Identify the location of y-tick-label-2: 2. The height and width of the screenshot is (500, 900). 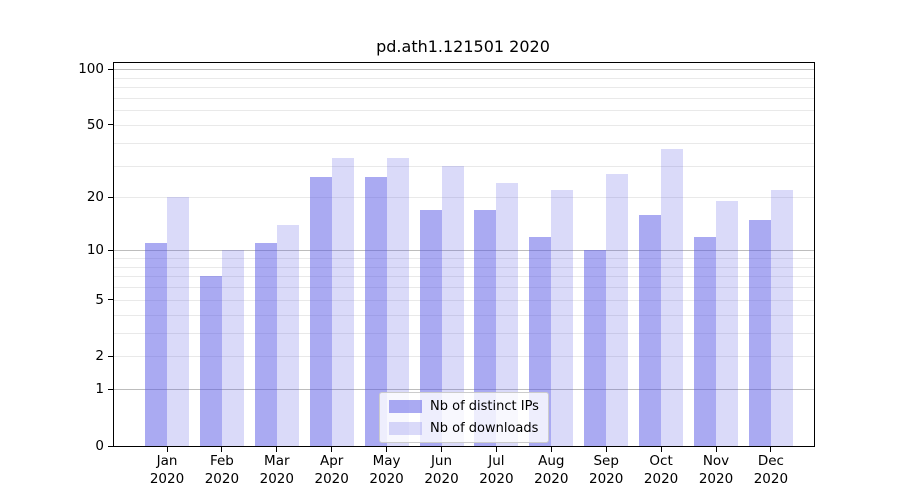
(99, 356).